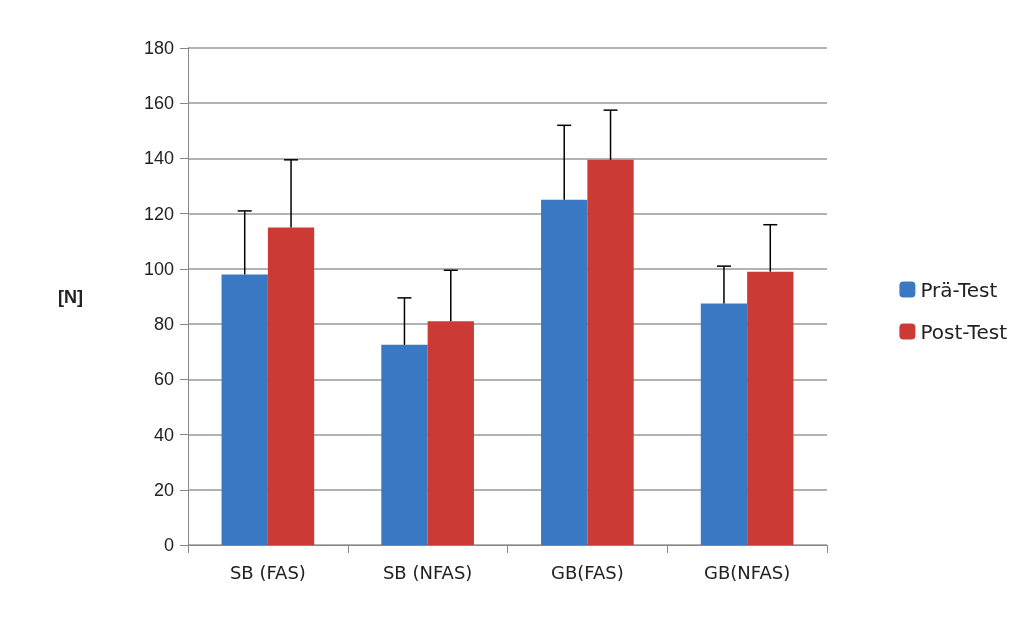 Image resolution: width=1035 pixels, height=621 pixels. What do you see at coordinates (959, 289) in the screenshot?
I see `legend-label: Prä-Test` at bounding box center [959, 289].